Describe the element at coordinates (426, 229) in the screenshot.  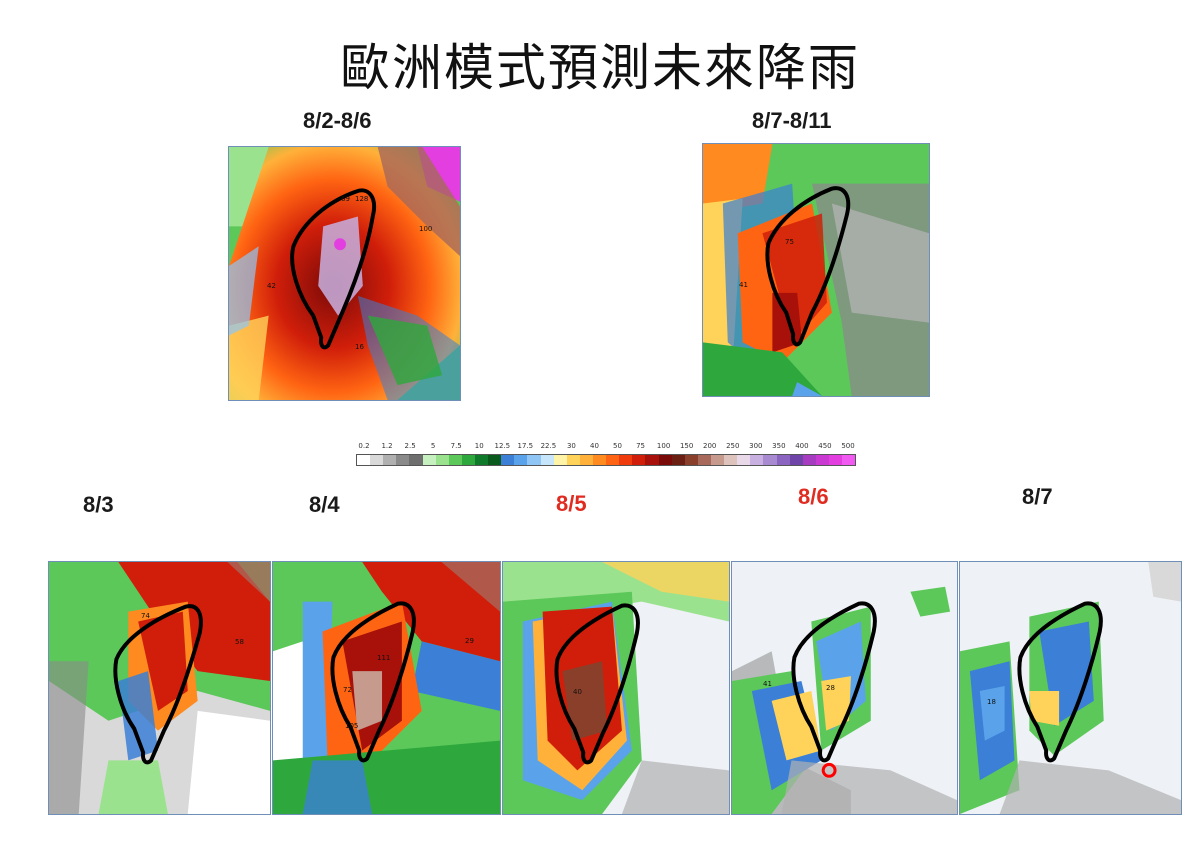
I see `map-value-label: 100` at that location.